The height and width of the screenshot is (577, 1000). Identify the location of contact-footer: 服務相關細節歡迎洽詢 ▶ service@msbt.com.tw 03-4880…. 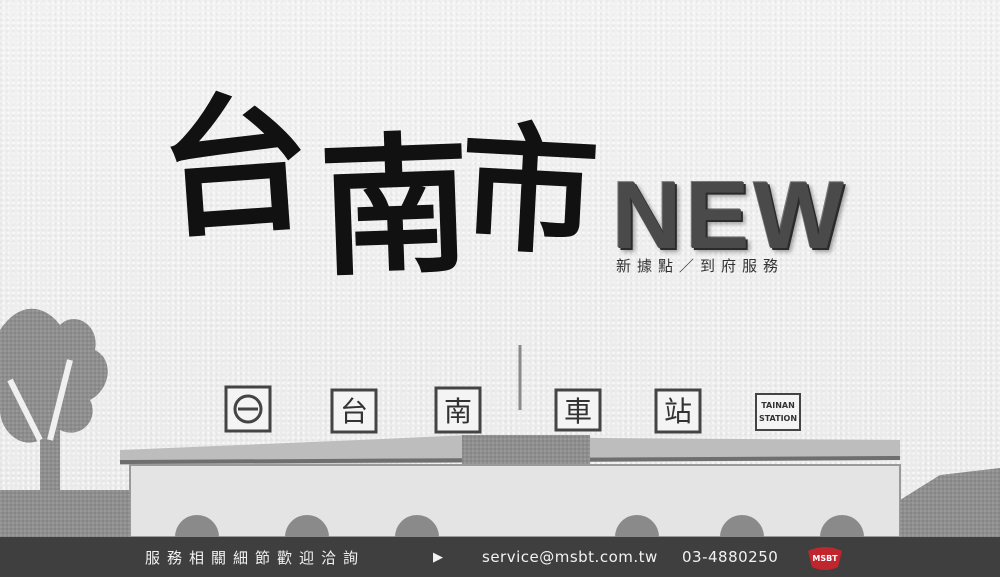
(500, 557).